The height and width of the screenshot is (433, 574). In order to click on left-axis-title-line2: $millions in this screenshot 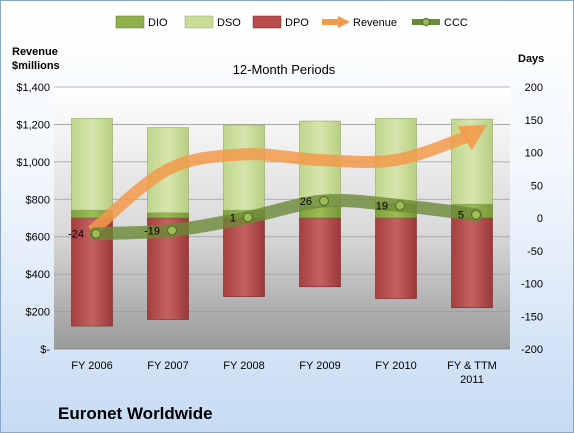, I will do `click(36, 66)`.